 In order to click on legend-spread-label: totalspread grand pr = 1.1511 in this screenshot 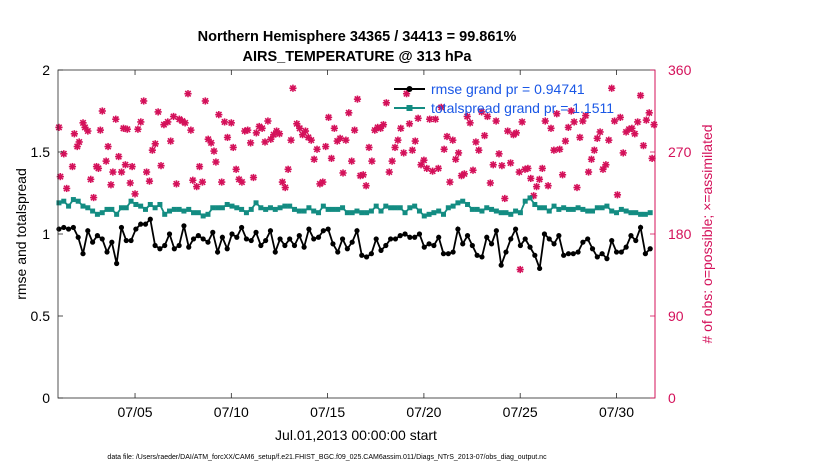, I will do `click(522, 108)`.